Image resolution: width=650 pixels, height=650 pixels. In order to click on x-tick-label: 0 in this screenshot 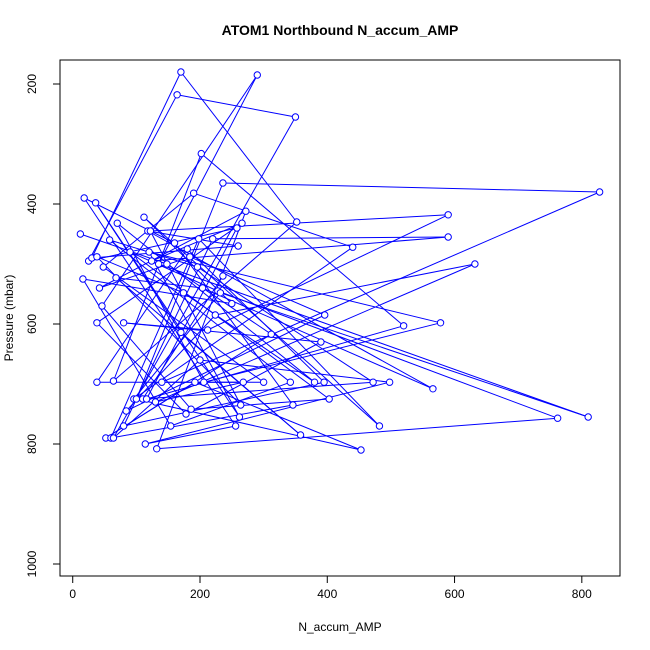, I will do `click(72, 594)`.